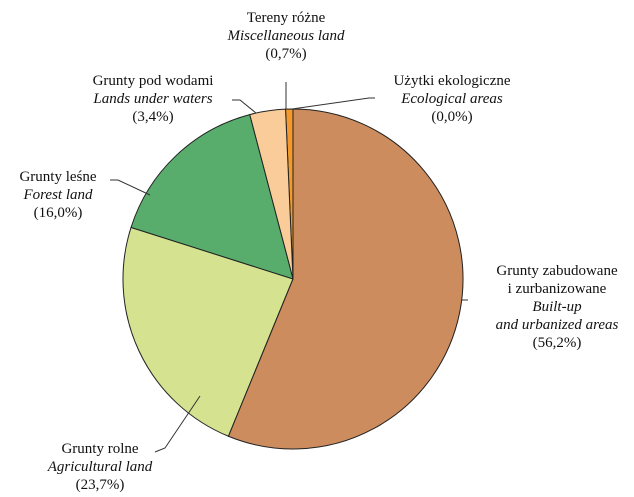 The image size is (634, 497). I want to click on value-label: (23,7%), so click(100, 485).